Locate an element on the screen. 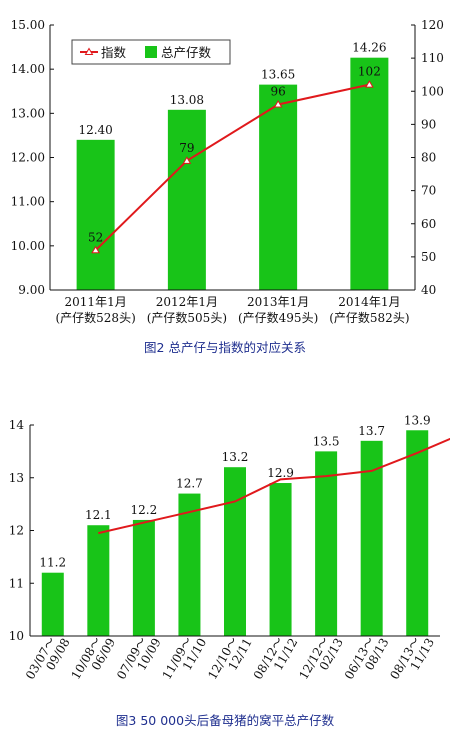 The image size is (450, 733). category-sublabel: (产仔数528头) is located at coordinates (95, 317).